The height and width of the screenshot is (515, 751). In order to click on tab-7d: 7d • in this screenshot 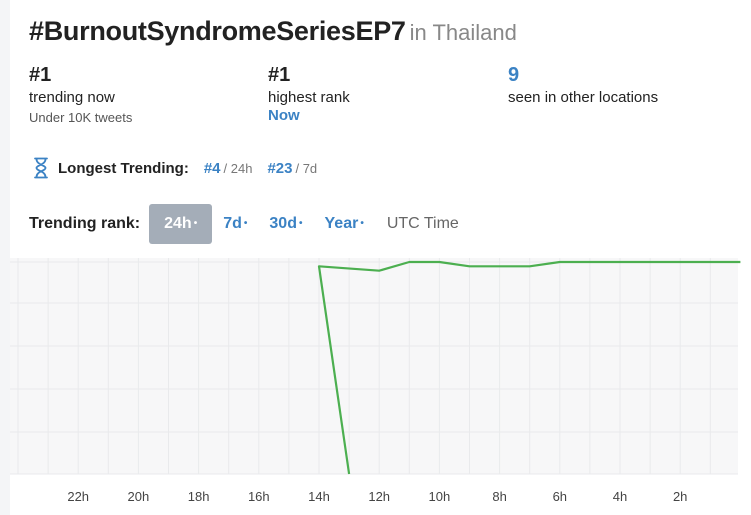, I will do `click(235, 224)`.